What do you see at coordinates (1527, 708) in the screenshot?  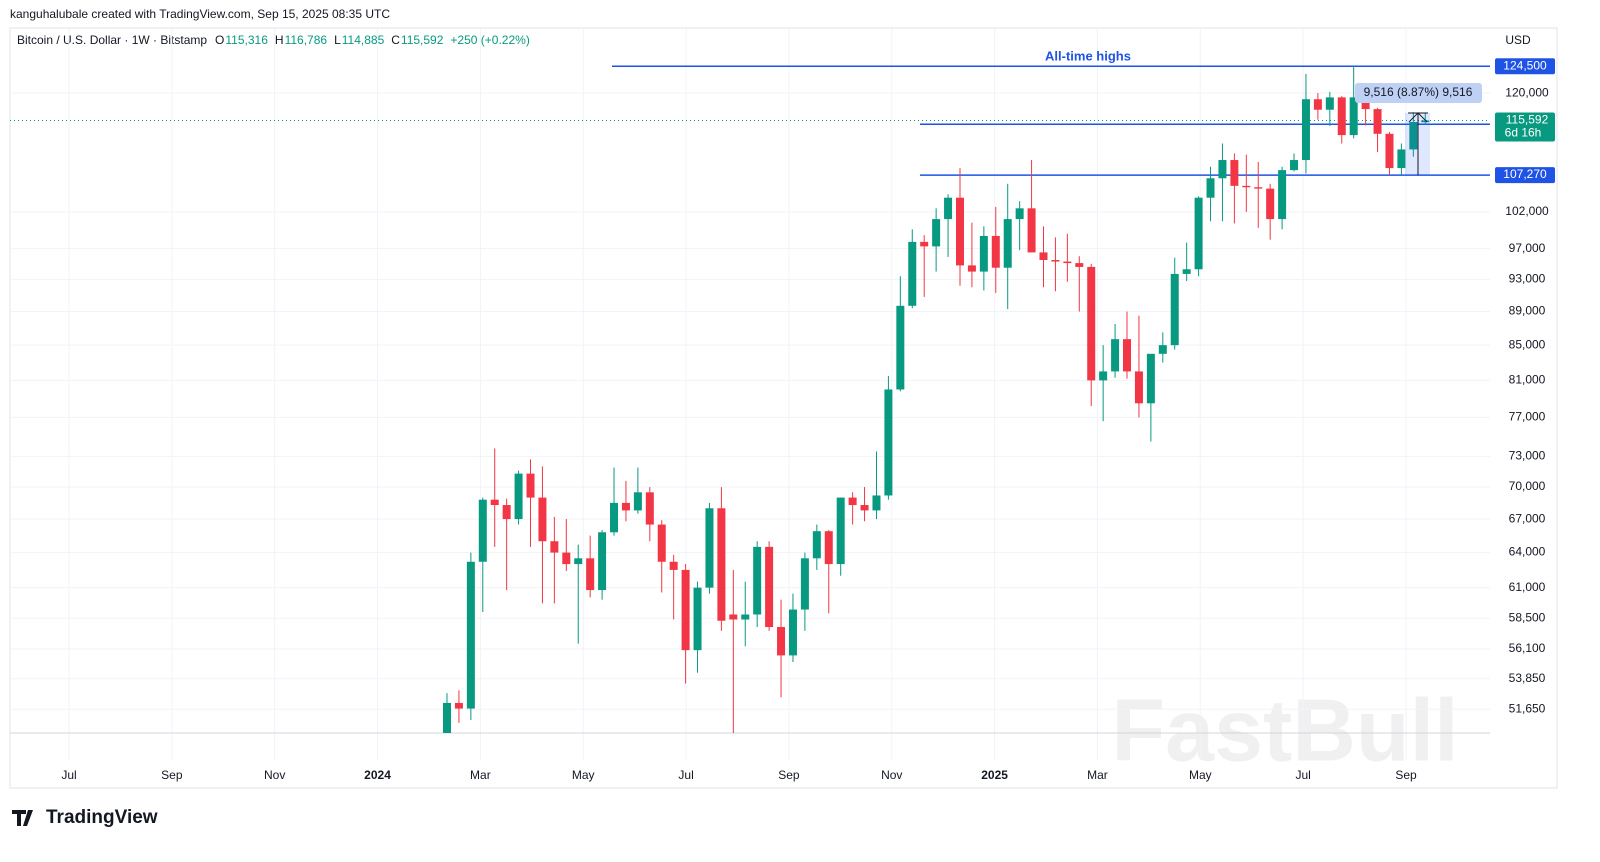 I see `y-tick-label: 51,650` at bounding box center [1527, 708].